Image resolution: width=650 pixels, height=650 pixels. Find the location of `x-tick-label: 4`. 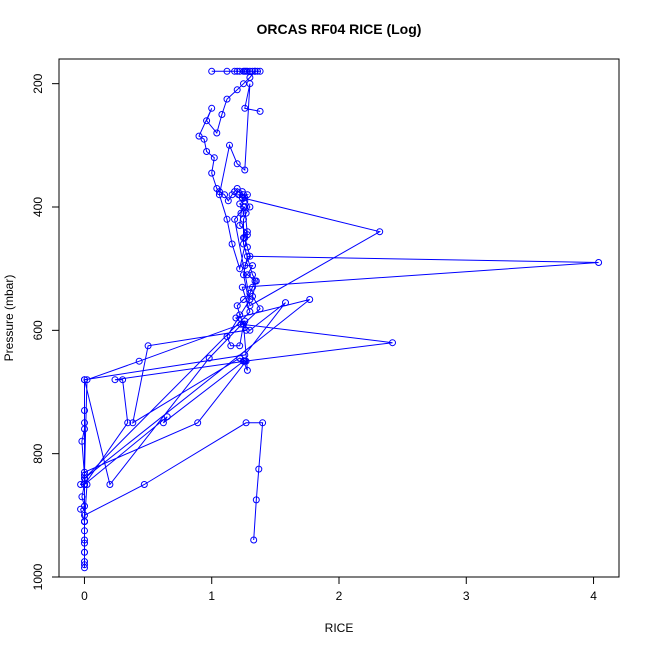

x-tick-label: 4 is located at coordinates (593, 596).